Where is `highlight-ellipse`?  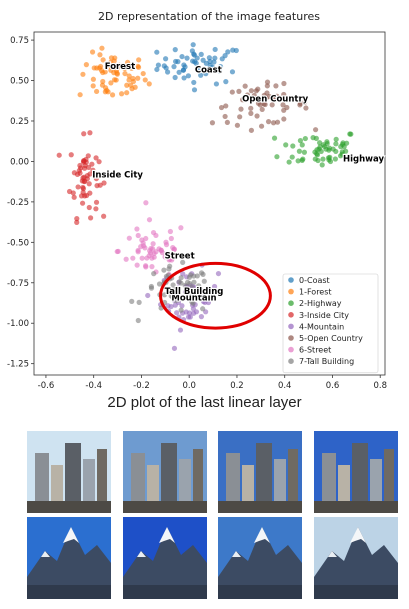
highlight-ellipse is located at coordinates (215, 295).